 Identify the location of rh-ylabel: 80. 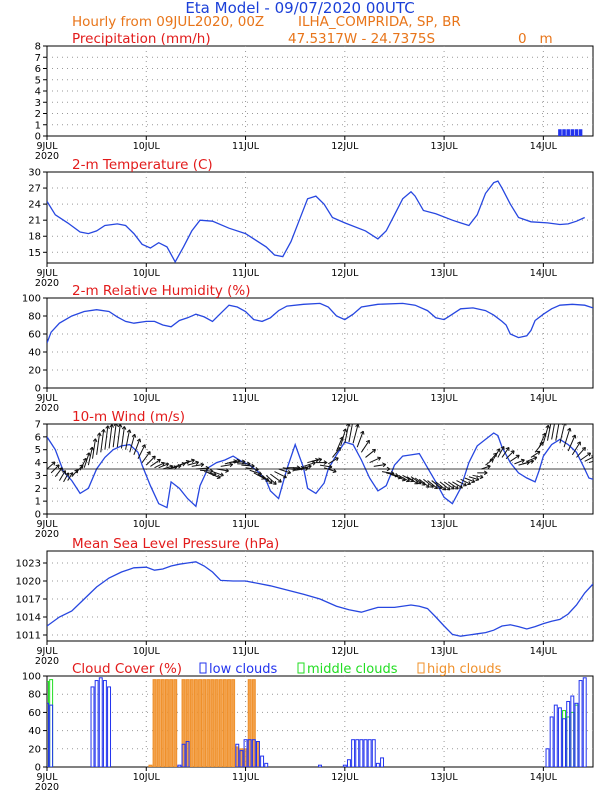
(34, 317).